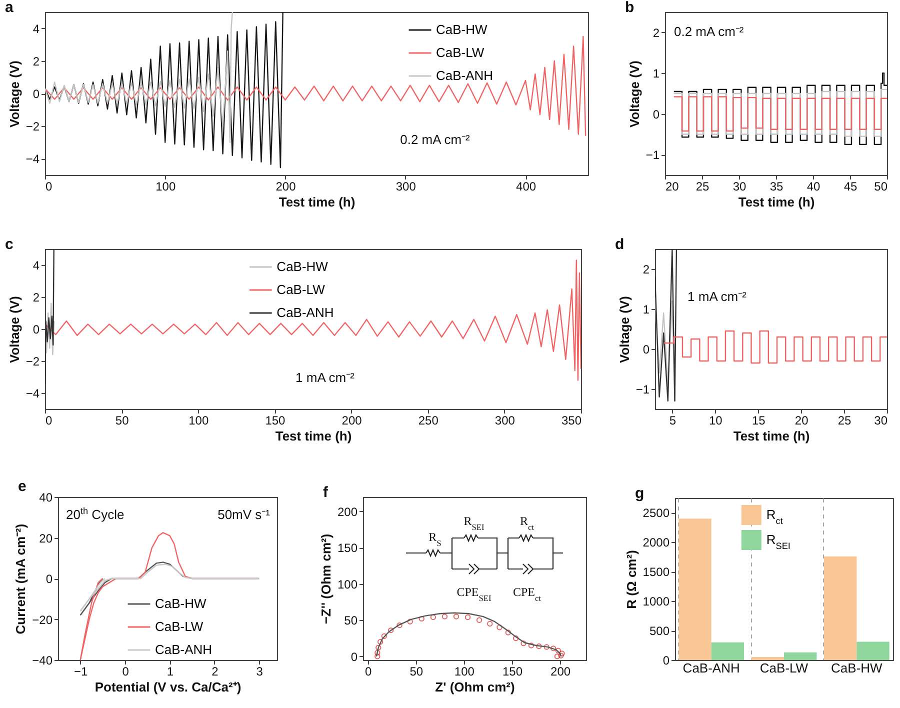  Describe the element at coordinates (619, 244) in the screenshot. I see `chart-title: d` at that location.